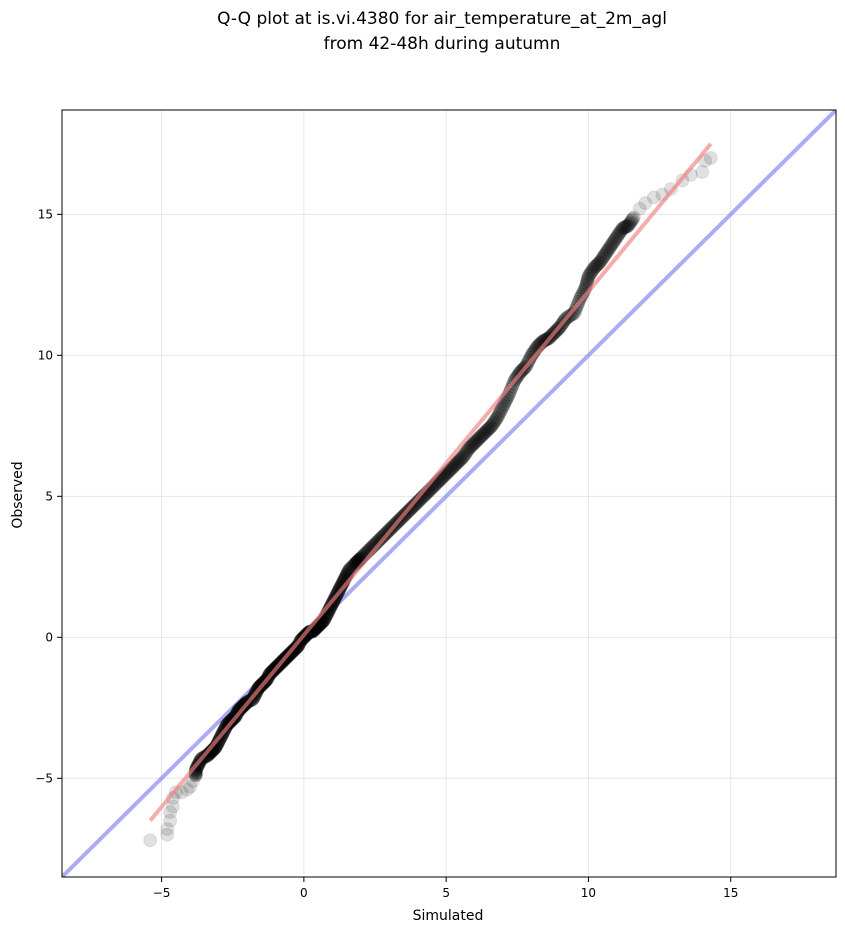 This screenshot has height=938, width=845. I want to click on x-tick-label: 10, so click(588, 893).